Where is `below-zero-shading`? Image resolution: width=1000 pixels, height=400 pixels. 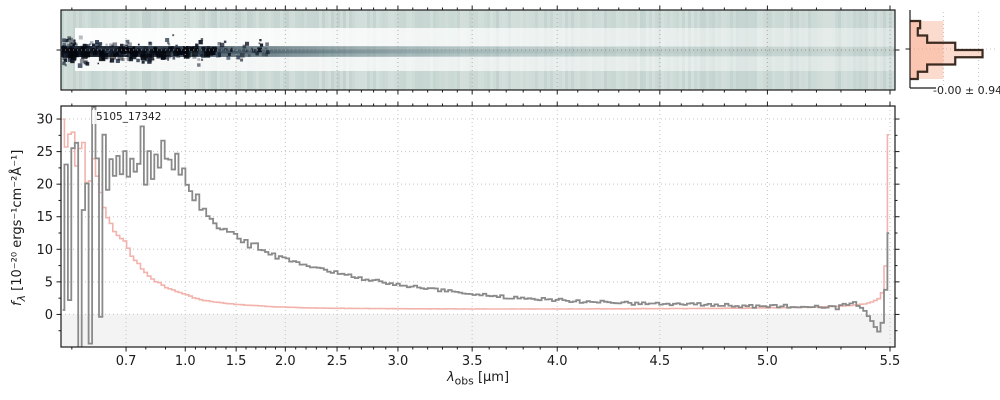 below-zero-shading is located at coordinates (478, 330).